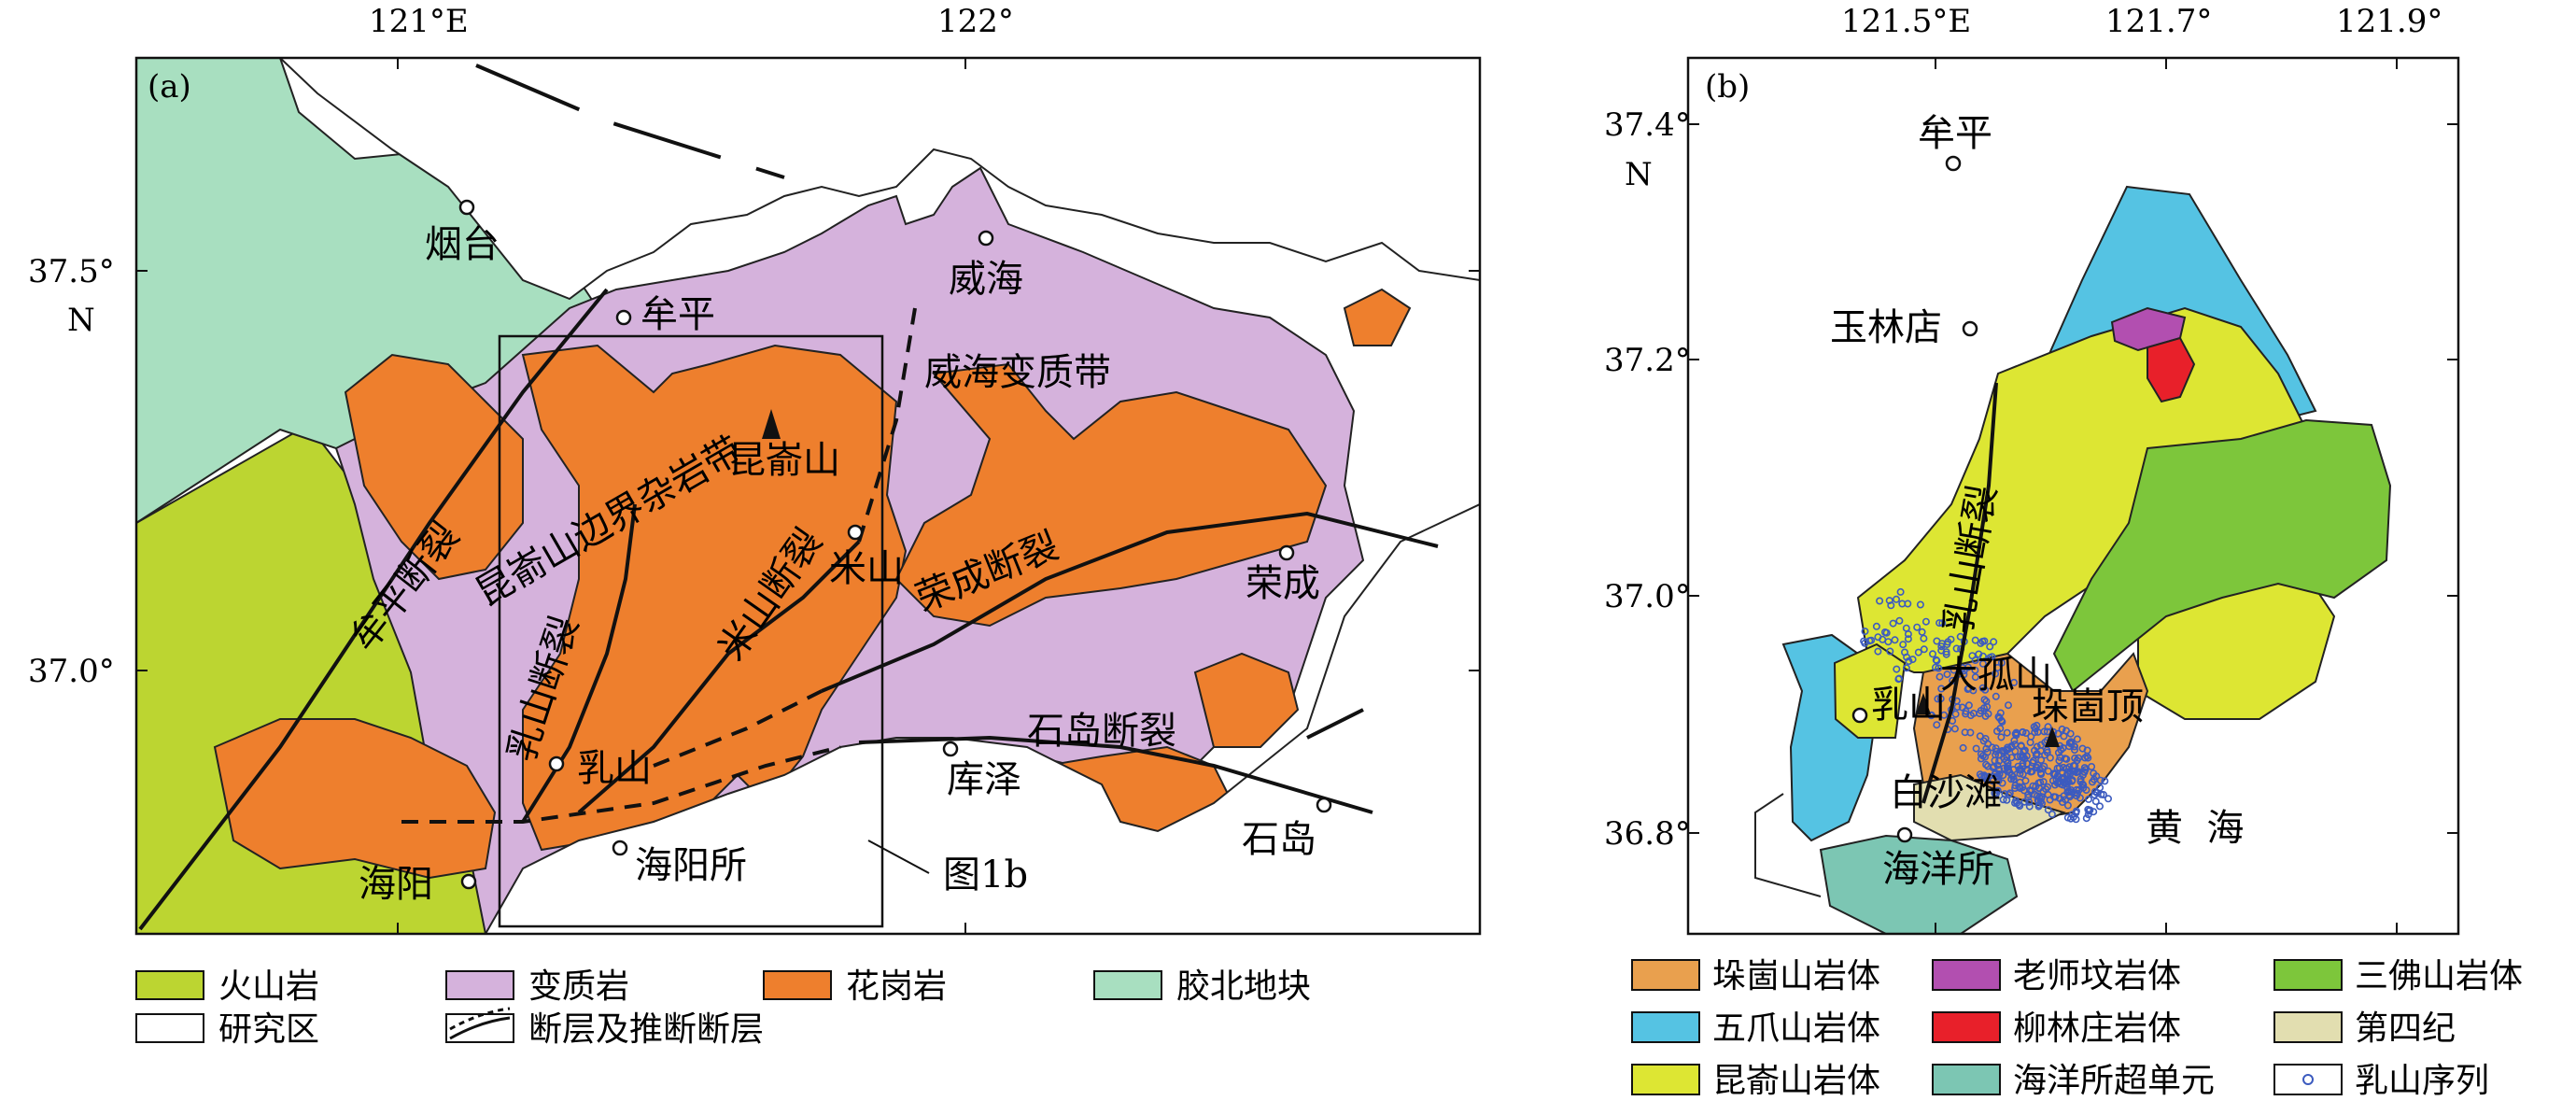 This screenshot has height=1101, width=2576. What do you see at coordinates (1279, 839) in the screenshot?
I see `town-shidao: 石岛` at bounding box center [1279, 839].